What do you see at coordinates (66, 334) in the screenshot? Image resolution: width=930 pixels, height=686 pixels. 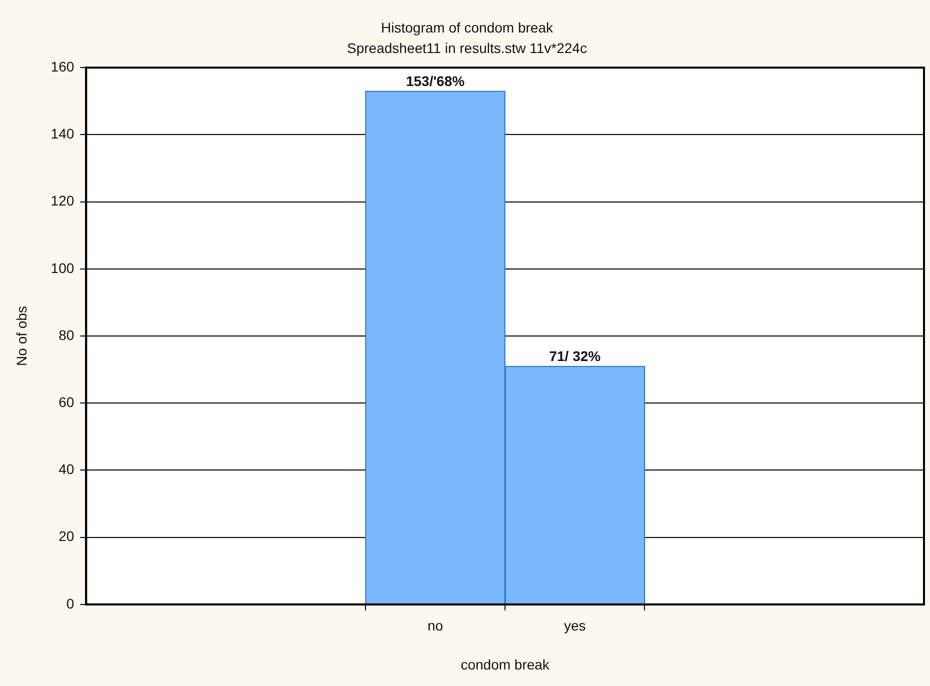 I see `y-tick-label: 80` at bounding box center [66, 334].